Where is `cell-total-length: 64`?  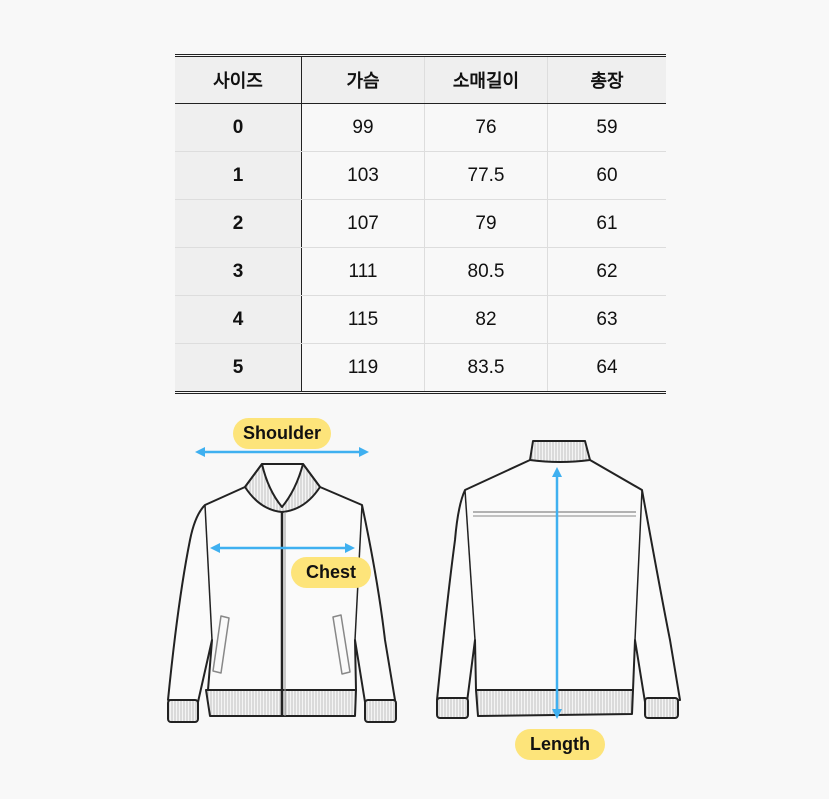 cell-total-length: 64 is located at coordinates (607, 367).